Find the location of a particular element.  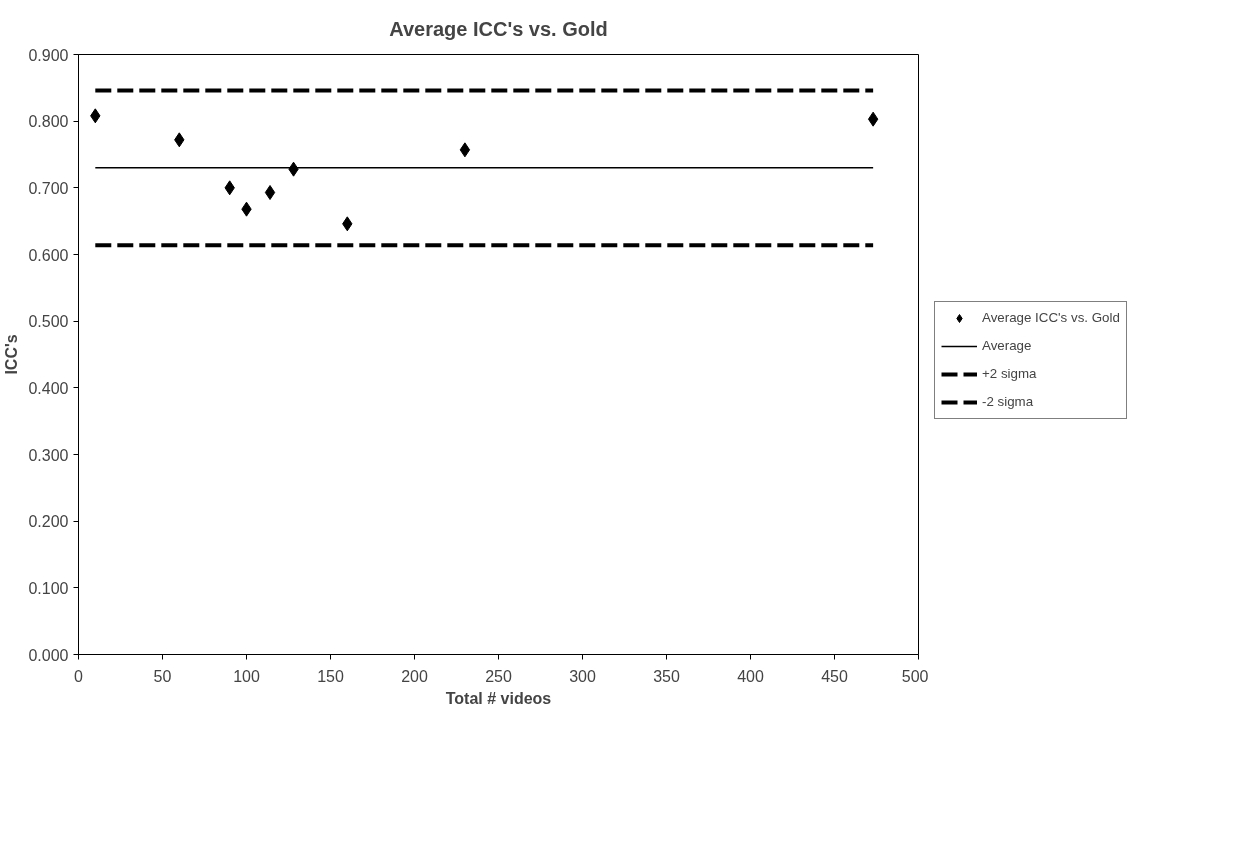

y-tick-label: 0.400 is located at coordinates (48, 388).